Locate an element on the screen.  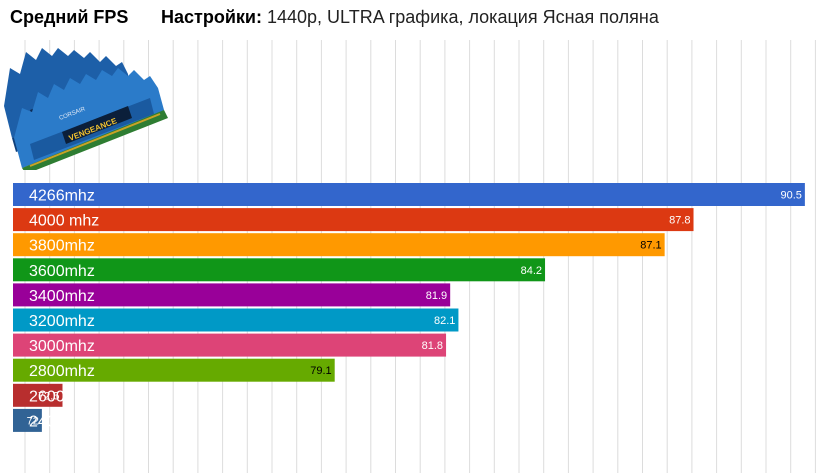
category-label: 4000 mhz is located at coordinates (64, 221).